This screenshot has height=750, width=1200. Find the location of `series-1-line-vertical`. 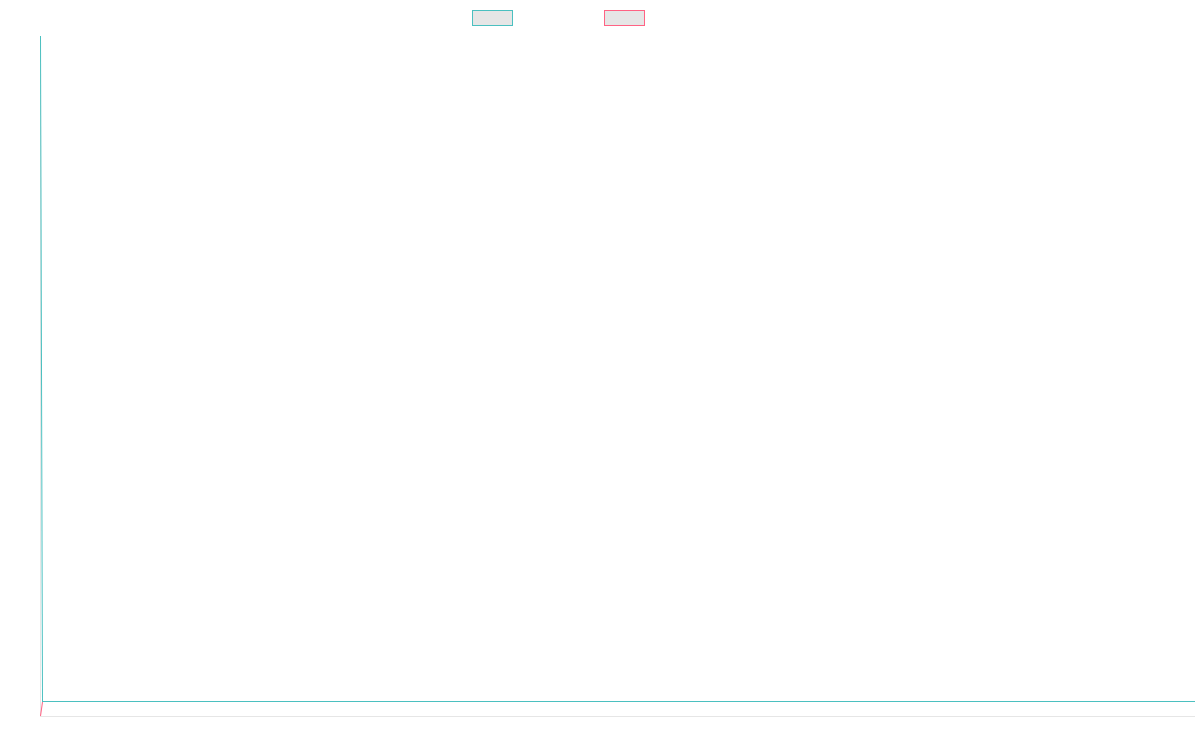

series-1-line-vertical is located at coordinates (41, 369).